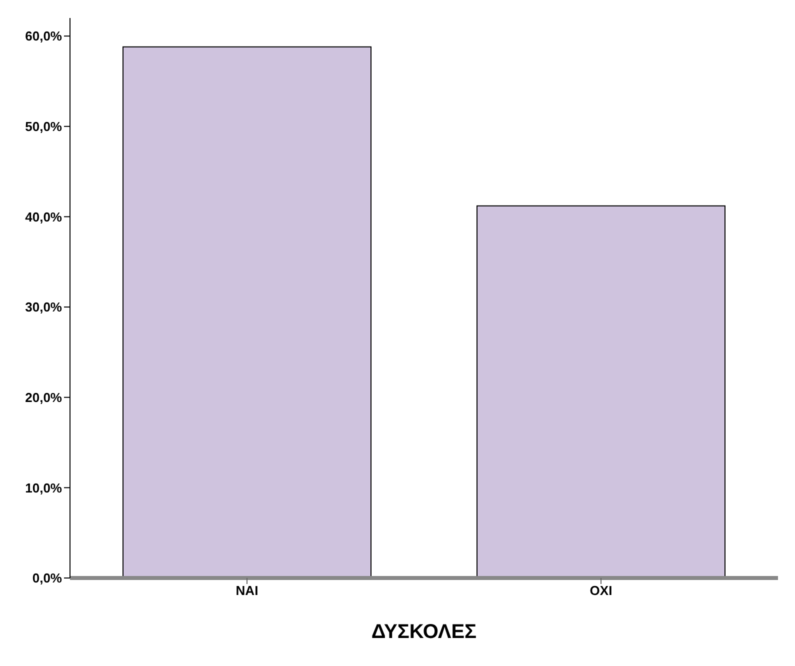 This screenshot has height=666, width=795. Describe the element at coordinates (43, 488) in the screenshot. I see `y-tick-label: 10,0%` at that location.